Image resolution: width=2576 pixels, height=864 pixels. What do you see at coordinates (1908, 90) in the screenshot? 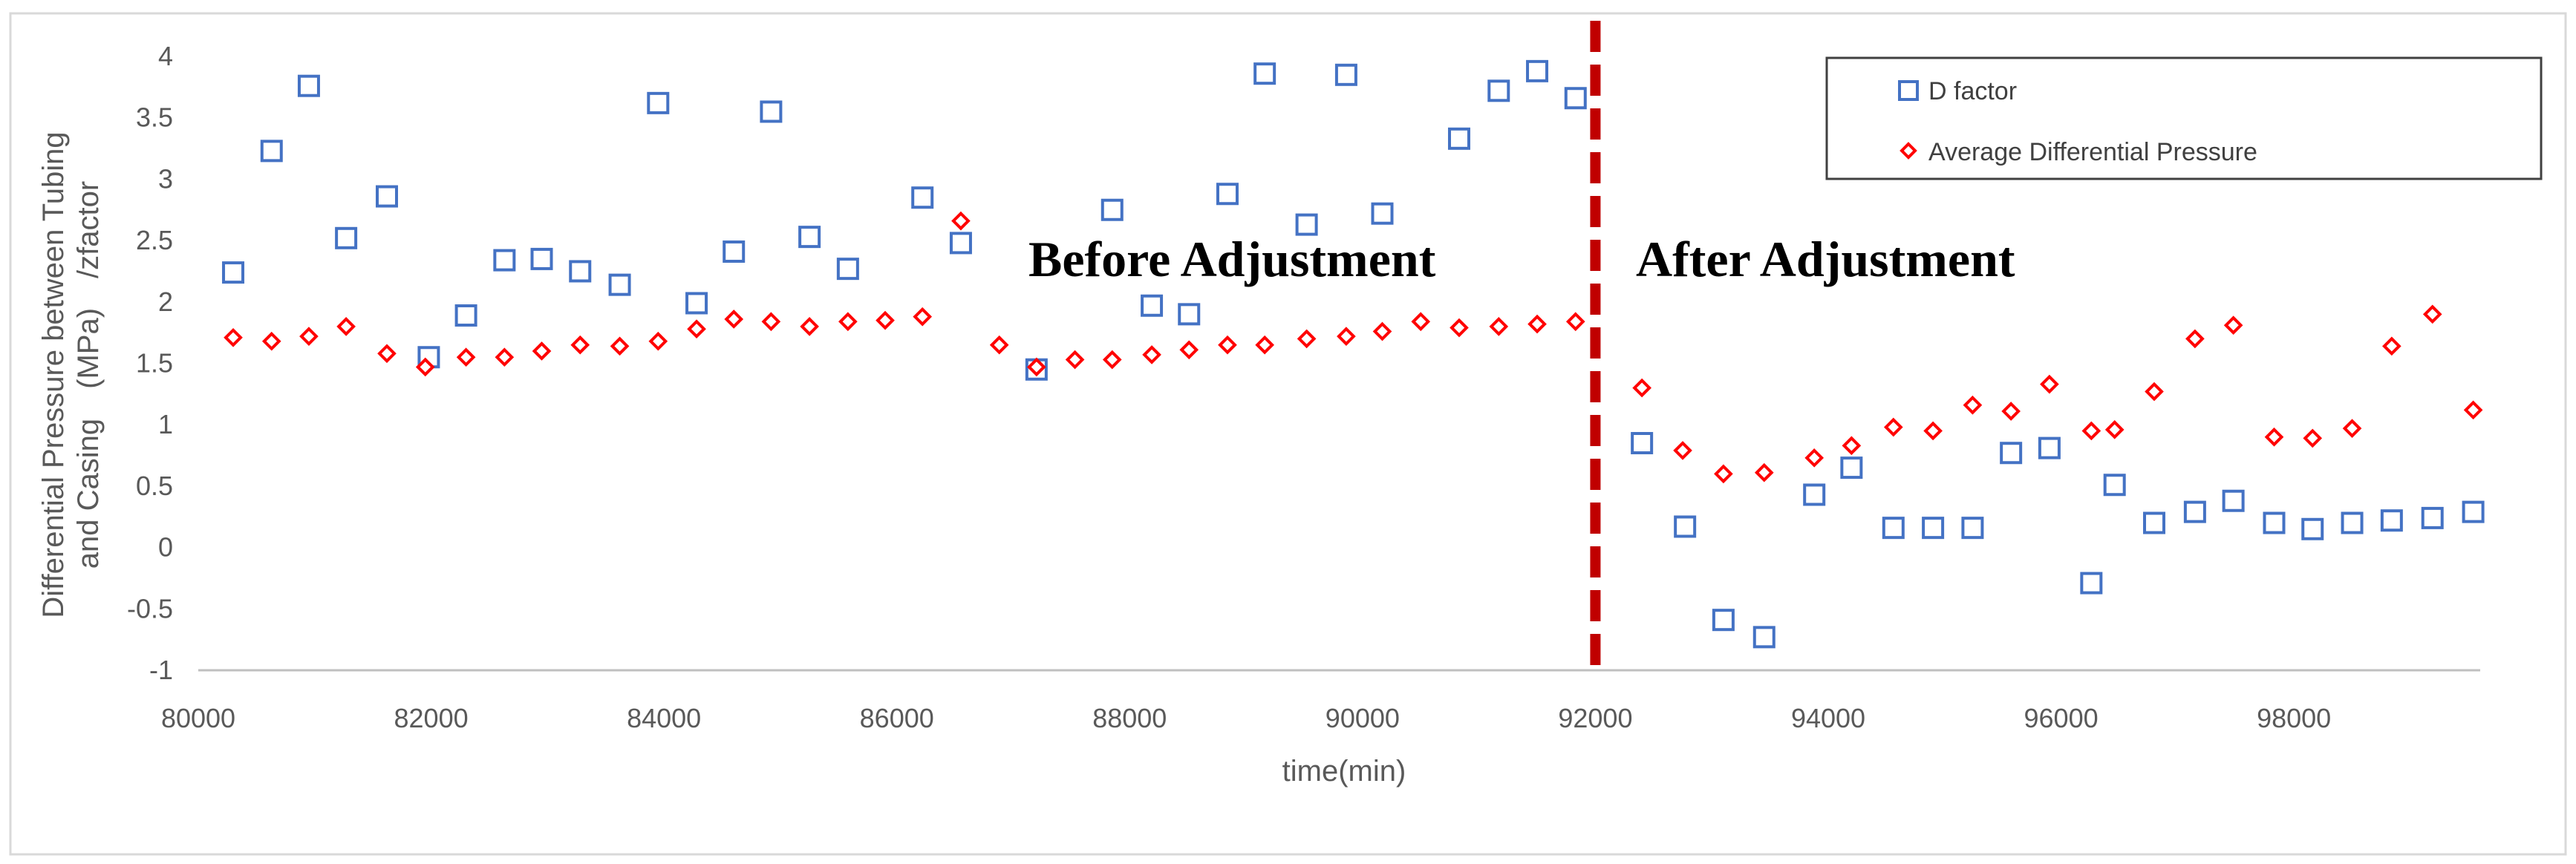
I see `legend-marker-d-factor` at bounding box center [1908, 90].